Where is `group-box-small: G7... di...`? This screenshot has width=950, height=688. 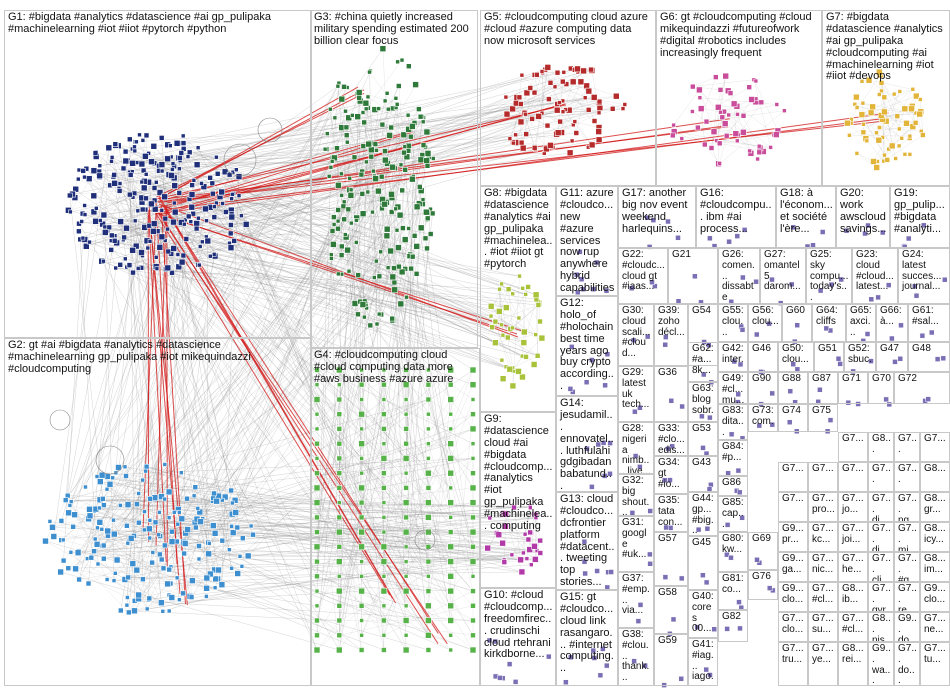
group-box-small: G7... di... is located at coordinates (881, 507).